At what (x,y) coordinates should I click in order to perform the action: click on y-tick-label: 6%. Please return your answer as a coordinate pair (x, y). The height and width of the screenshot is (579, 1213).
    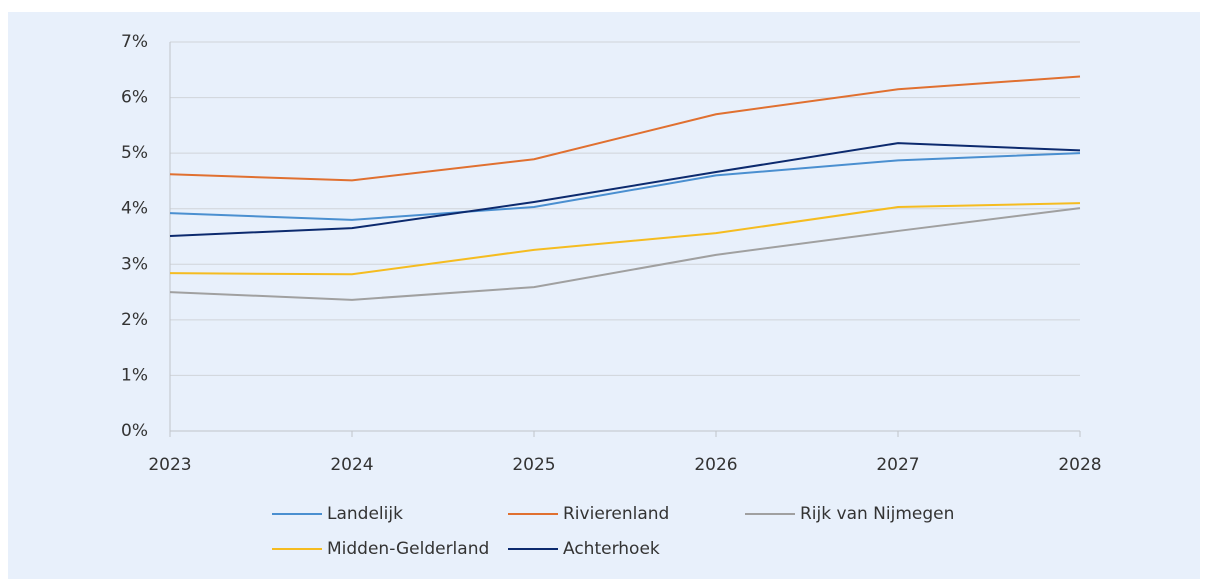
    Looking at the image, I should click on (134, 98).